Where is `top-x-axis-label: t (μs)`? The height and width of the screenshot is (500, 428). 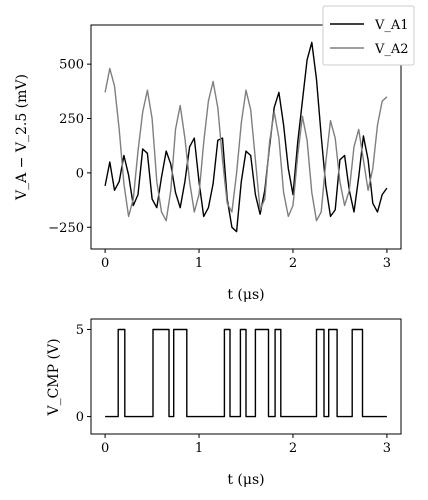 top-x-axis-label: t (μs) is located at coordinates (245, 295).